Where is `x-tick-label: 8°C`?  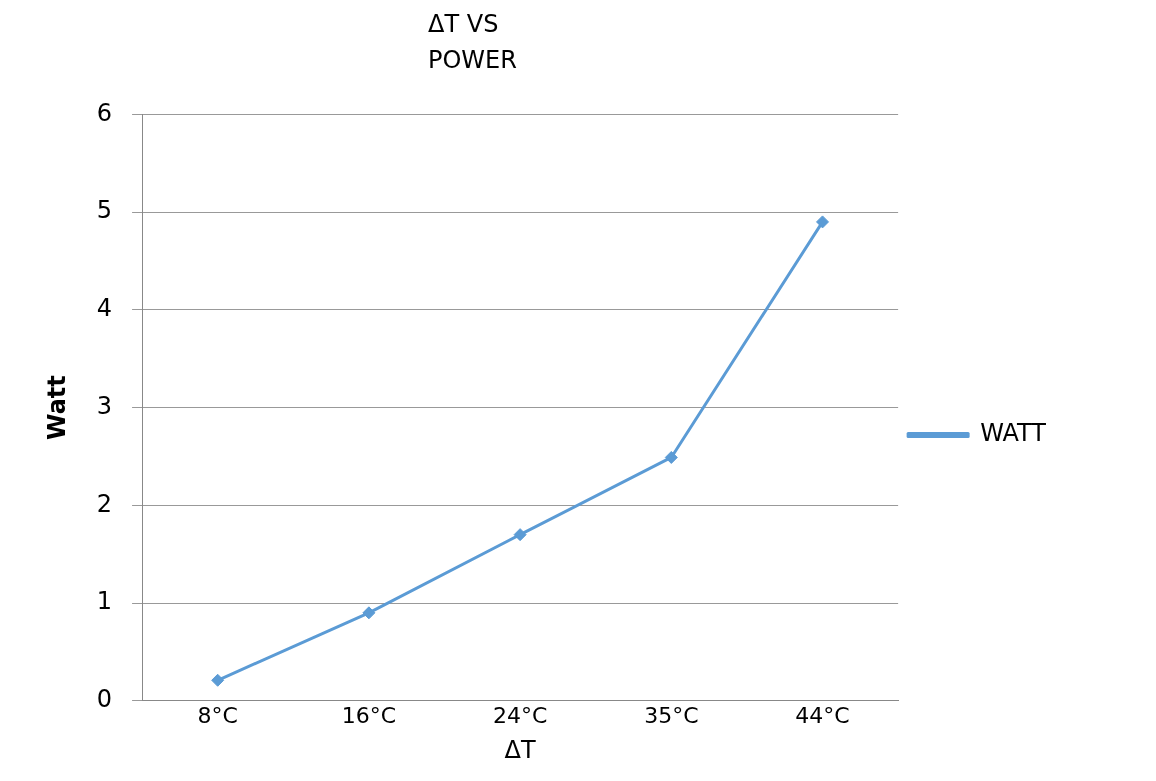
x-tick-label: 8°C is located at coordinates (217, 715).